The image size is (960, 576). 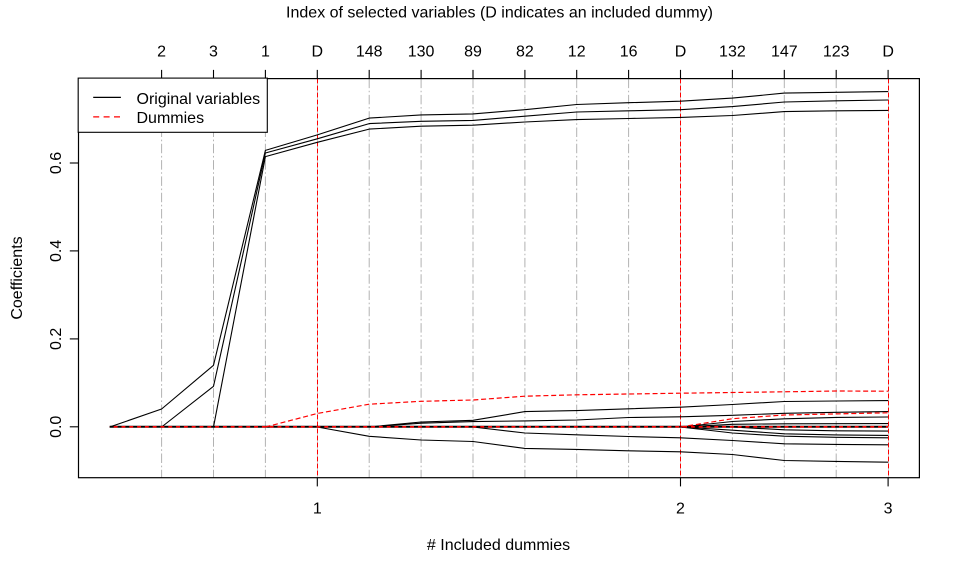 I want to click on svg-text: 0.0, so click(x=56, y=427).